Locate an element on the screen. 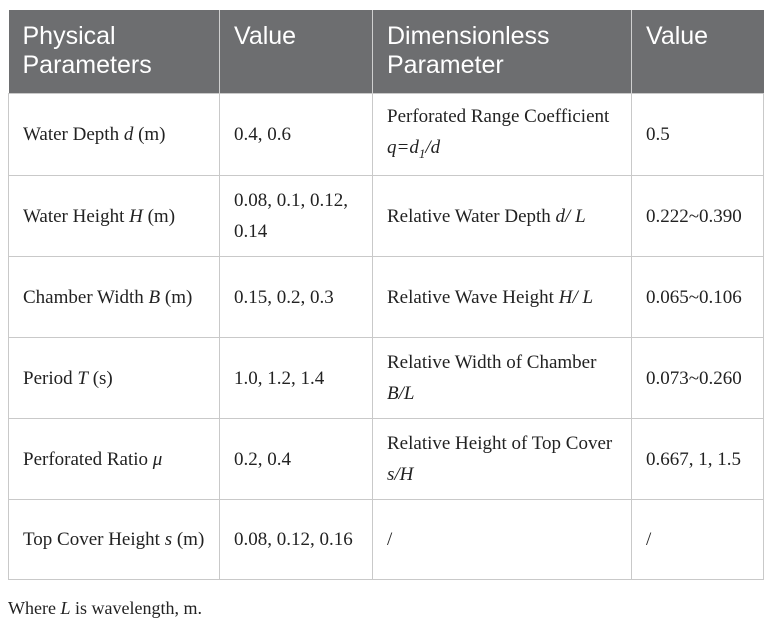 The height and width of the screenshot is (626, 772). physical-parameter-cell: Water Height H (m) is located at coordinates (114, 216).